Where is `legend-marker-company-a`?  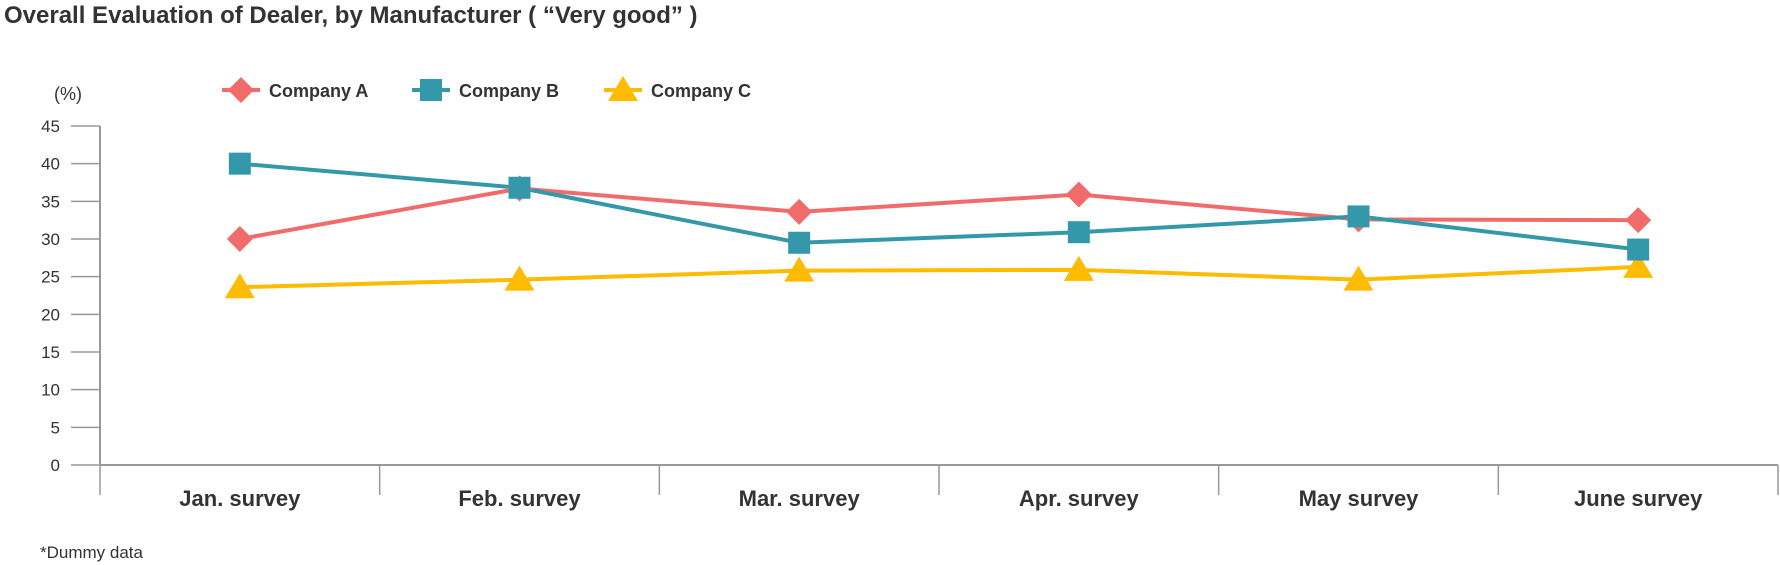 legend-marker-company-a is located at coordinates (241, 90).